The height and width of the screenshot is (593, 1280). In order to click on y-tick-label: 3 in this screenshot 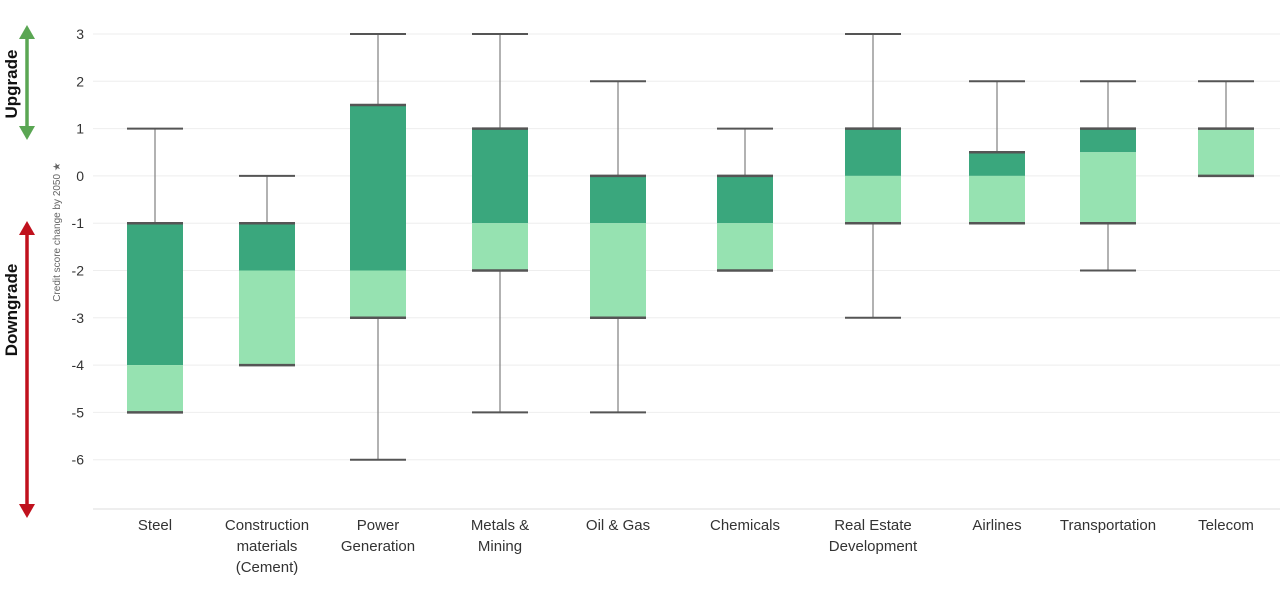, I will do `click(80, 34)`.